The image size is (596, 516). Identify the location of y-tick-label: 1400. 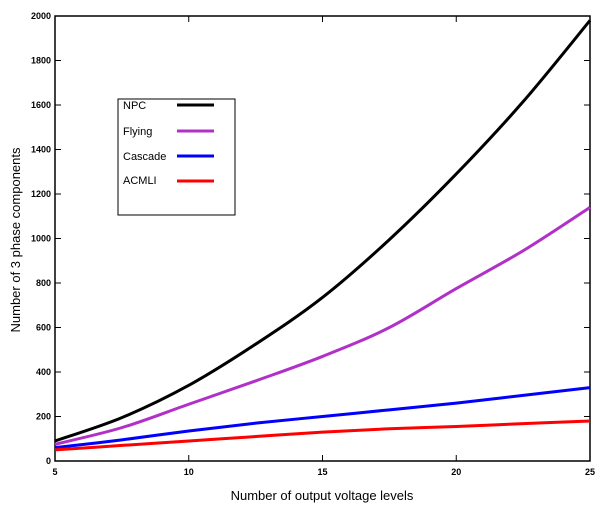
(41, 150).